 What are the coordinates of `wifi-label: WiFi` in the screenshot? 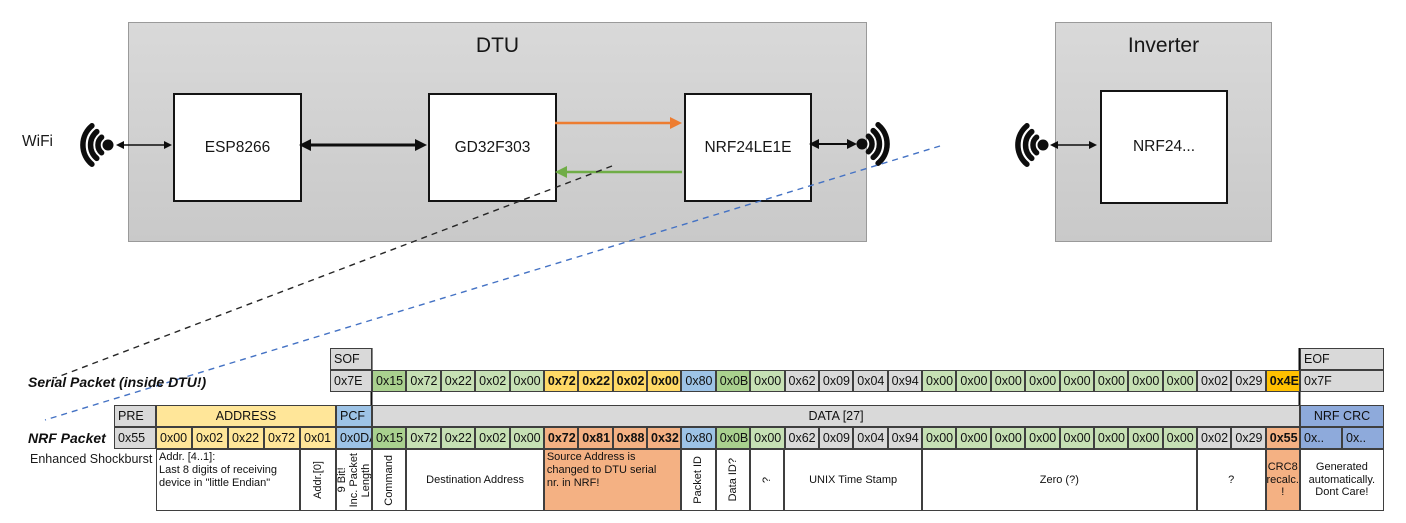 It's located at (37, 141).